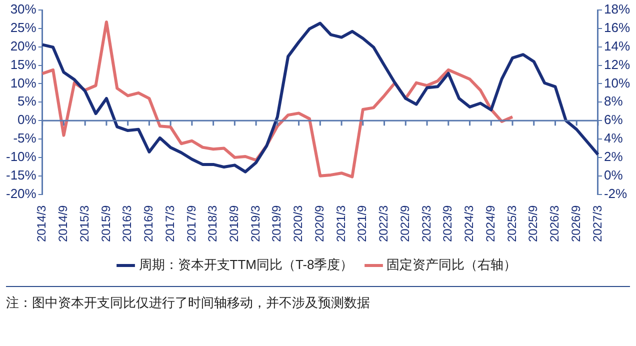  I want to click on x-tick-label: 2025/3, so click(511, 223).